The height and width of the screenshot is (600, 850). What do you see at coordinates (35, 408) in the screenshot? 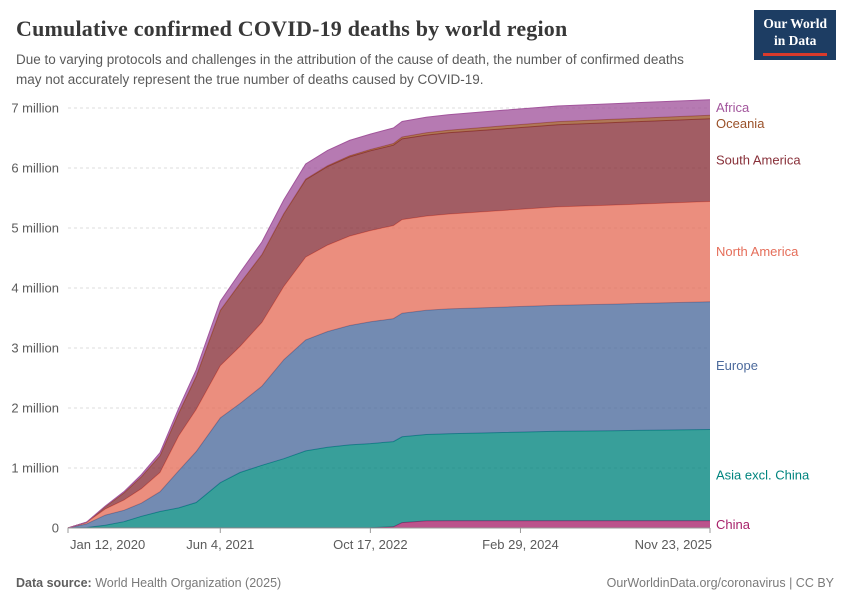
I see `y-tick-label: 2 million` at bounding box center [35, 408].